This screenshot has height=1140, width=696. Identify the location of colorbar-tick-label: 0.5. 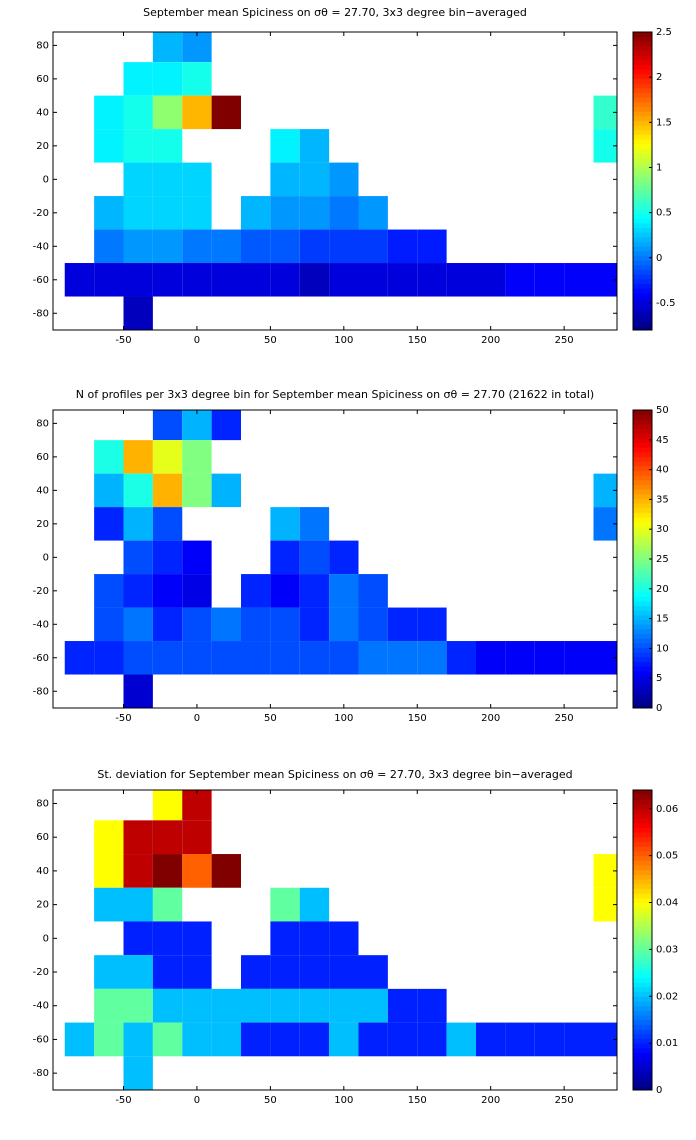
(664, 213).